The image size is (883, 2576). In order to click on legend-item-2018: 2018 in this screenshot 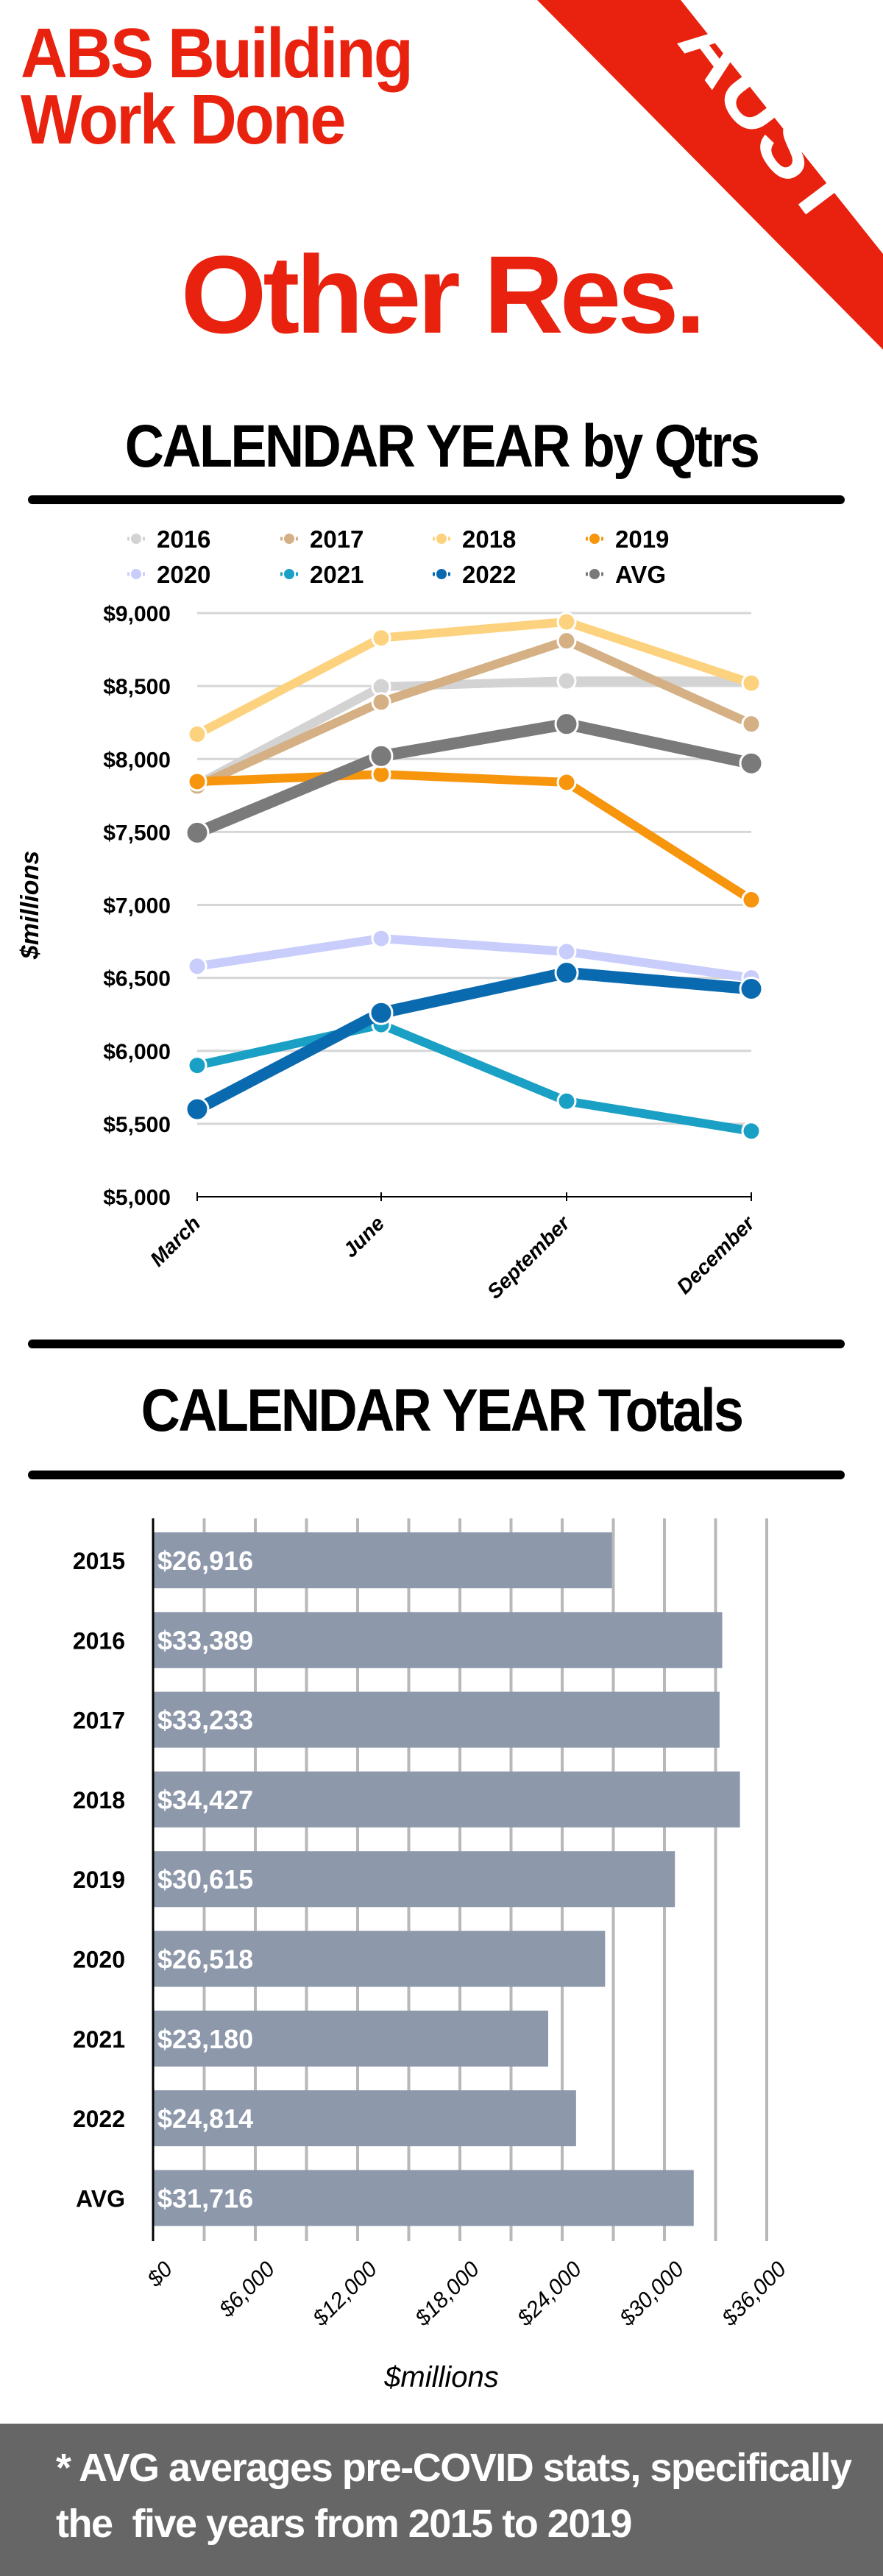, I will do `click(474, 539)`.